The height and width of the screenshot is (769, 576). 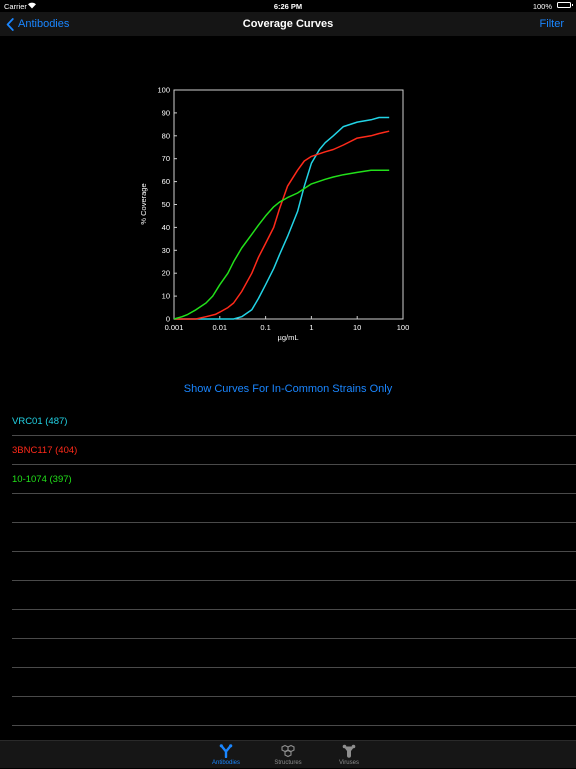 I want to click on antibody-icon, so click(x=226, y=751).